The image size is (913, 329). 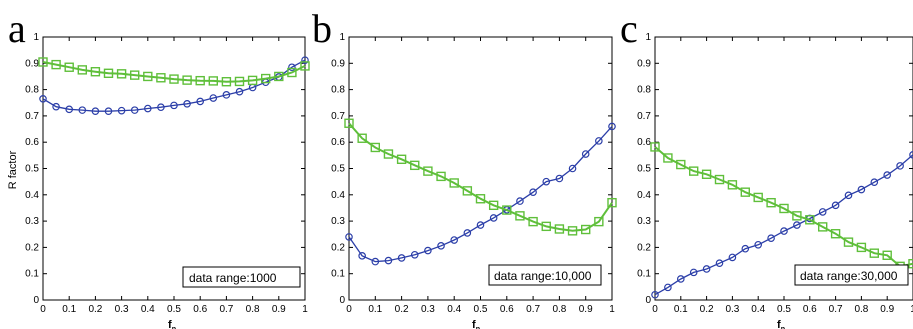 What do you see at coordinates (172, 324) in the screenshot?
I see `x-axis-label-a: fp` at bounding box center [172, 324].